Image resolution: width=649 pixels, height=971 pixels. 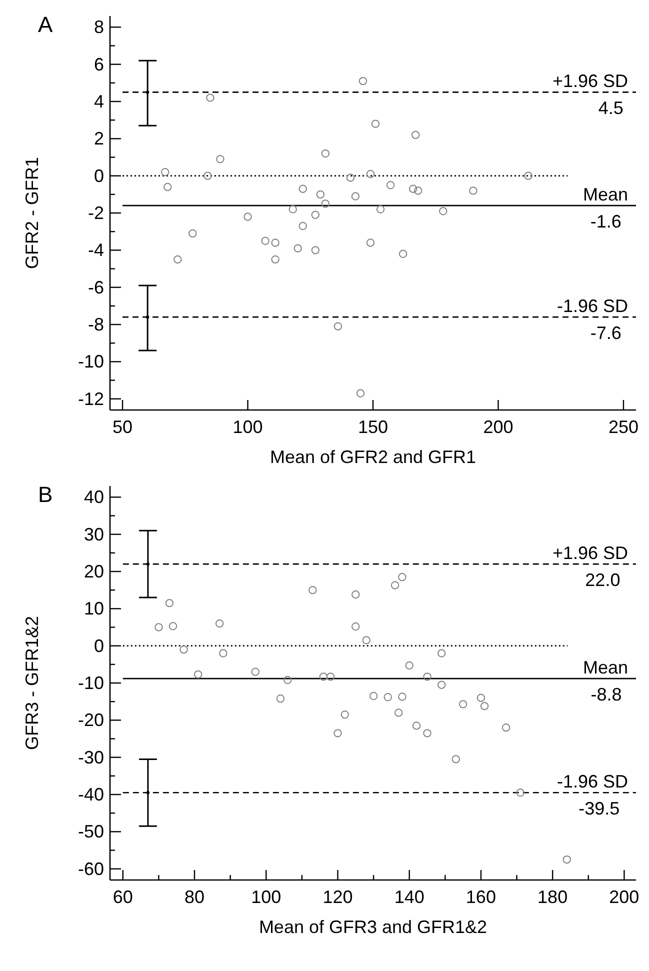 What do you see at coordinates (481, 897) in the screenshot?
I see `x-tick-label: 160` at bounding box center [481, 897].